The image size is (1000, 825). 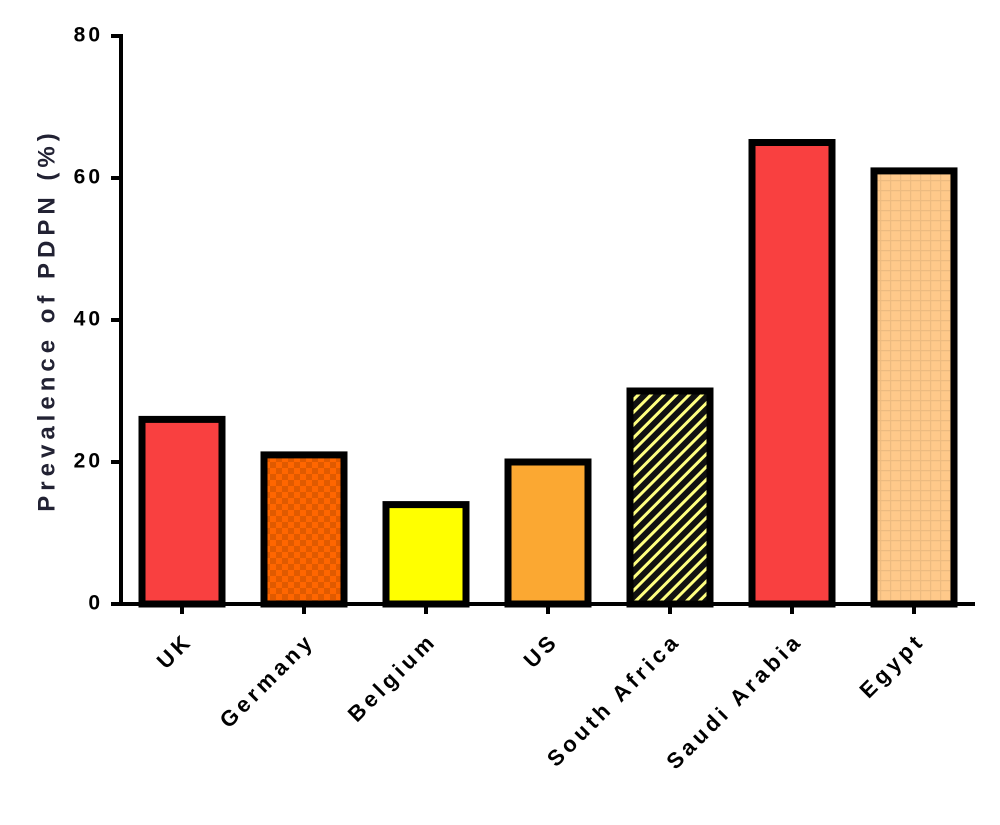 What do you see at coordinates (95, 603) in the screenshot?
I see `y-tick-label: 0` at bounding box center [95, 603].